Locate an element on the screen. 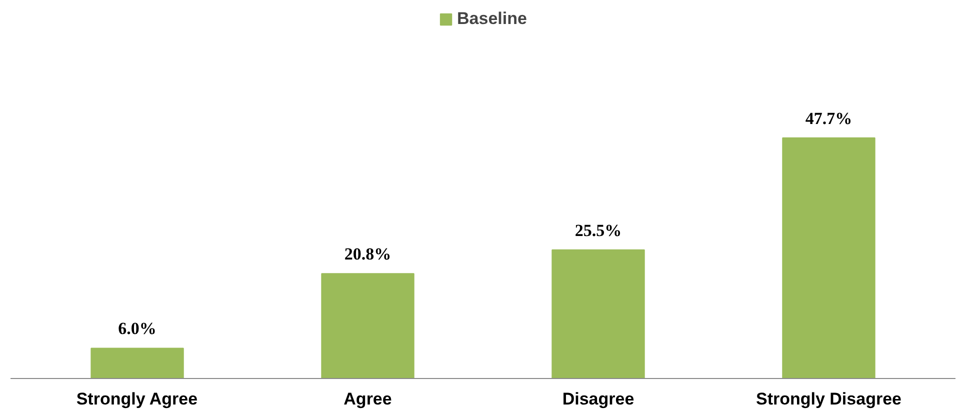  x-tick-label: Agree is located at coordinates (368, 399).